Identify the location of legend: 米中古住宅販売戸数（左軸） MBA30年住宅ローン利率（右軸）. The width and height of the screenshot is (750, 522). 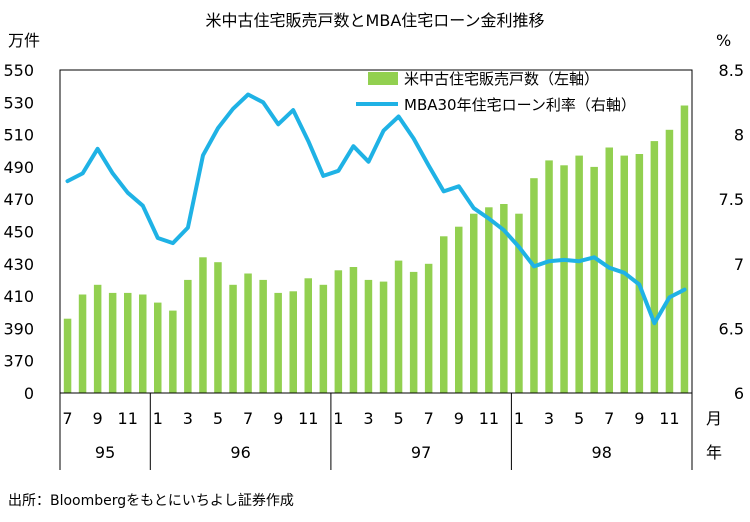
(496, 92).